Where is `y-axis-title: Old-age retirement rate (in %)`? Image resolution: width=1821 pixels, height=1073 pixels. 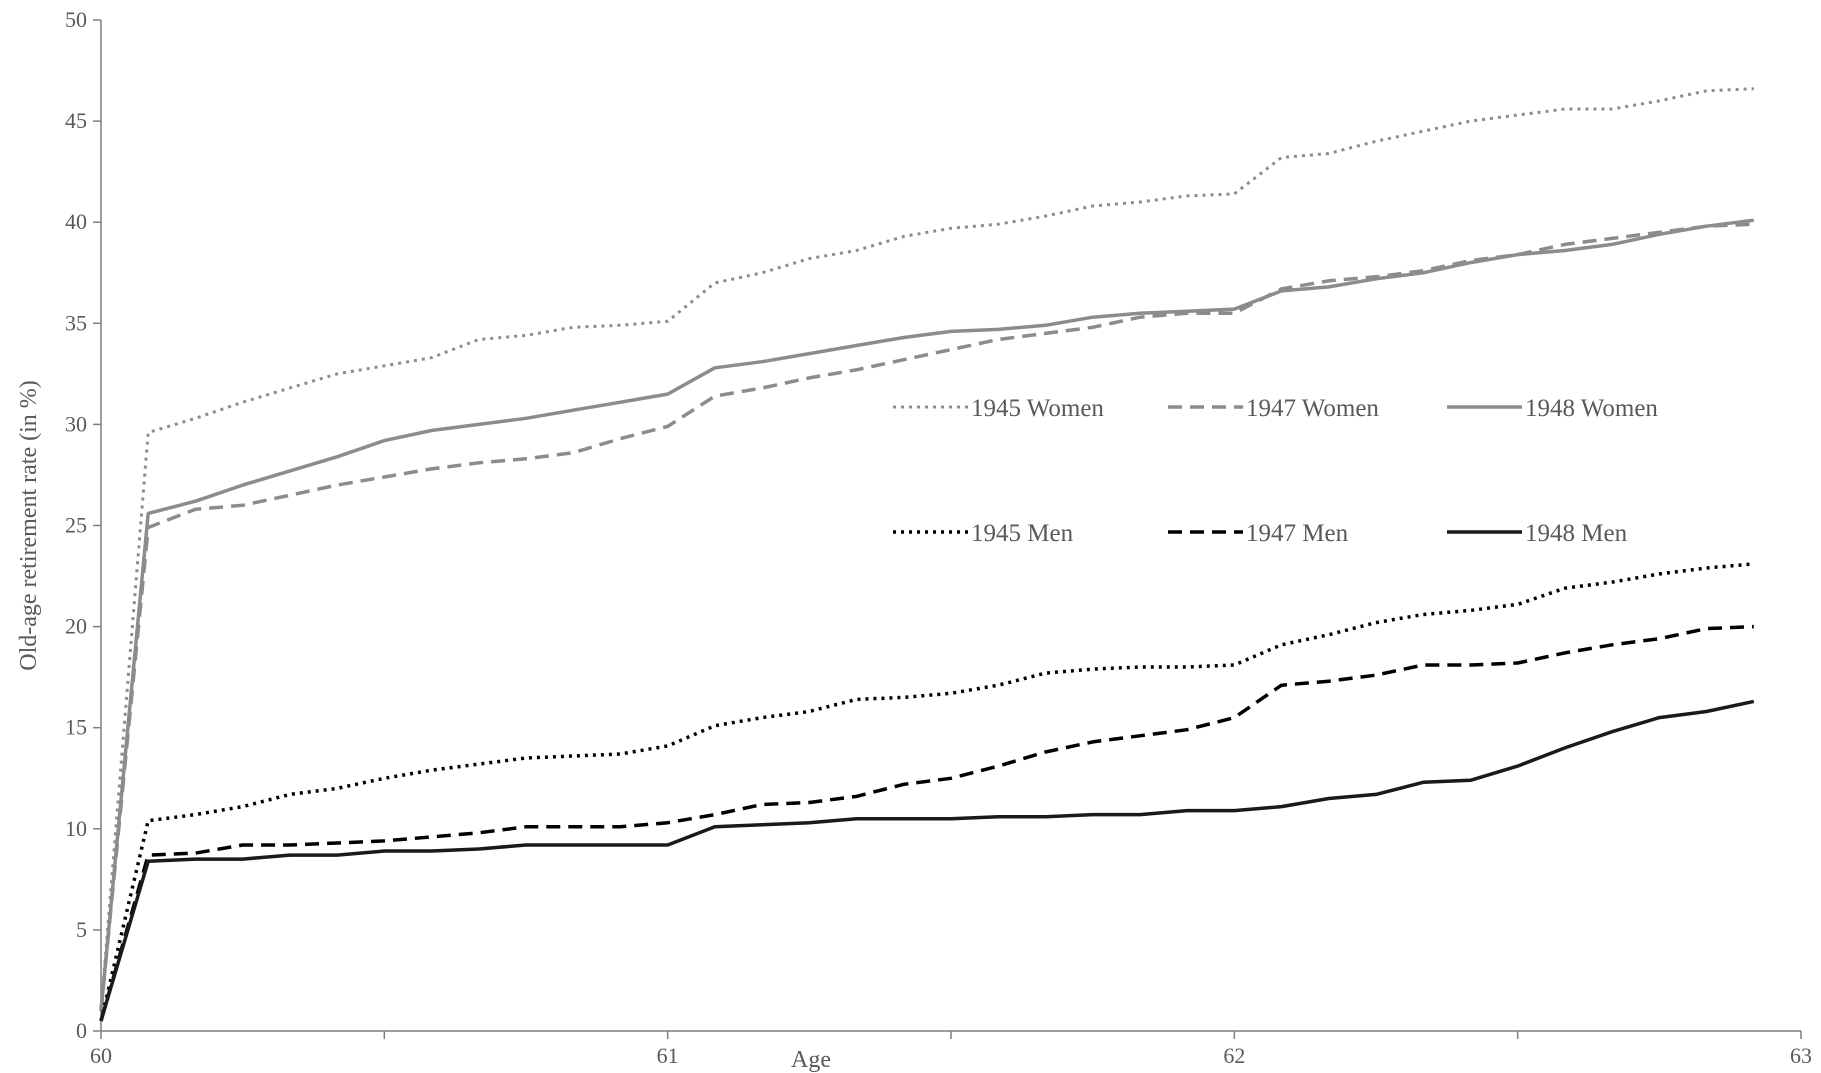 y-axis-title: Old-age retirement rate (in %) is located at coordinates (29, 525).